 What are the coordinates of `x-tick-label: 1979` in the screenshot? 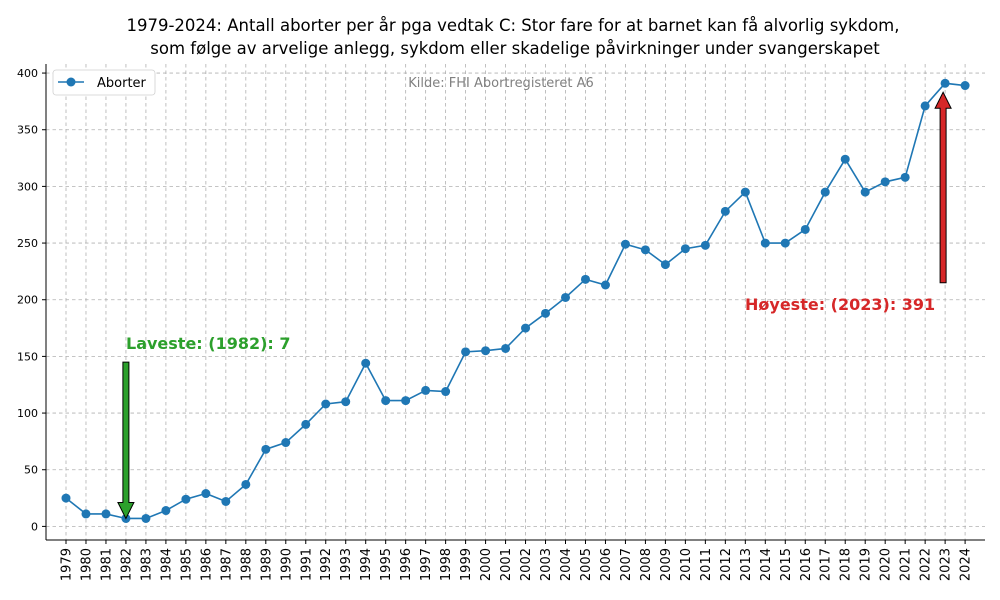 It's located at (67, 564).